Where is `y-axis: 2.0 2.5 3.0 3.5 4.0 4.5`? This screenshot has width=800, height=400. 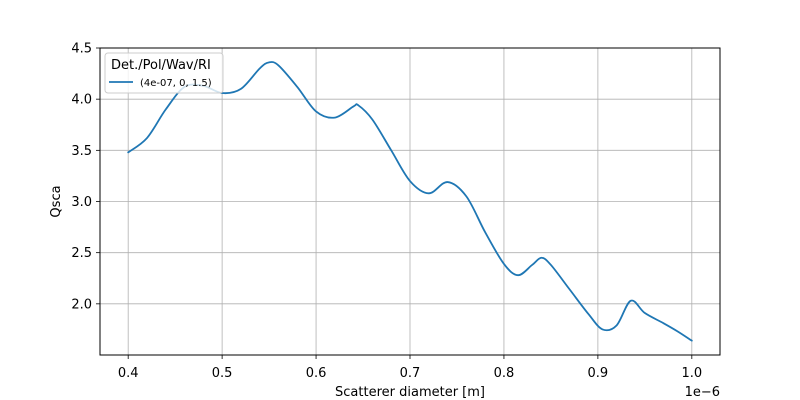 y-axis: 2.0 2.5 3.0 3.5 4.0 4.5 is located at coordinates (85, 177).